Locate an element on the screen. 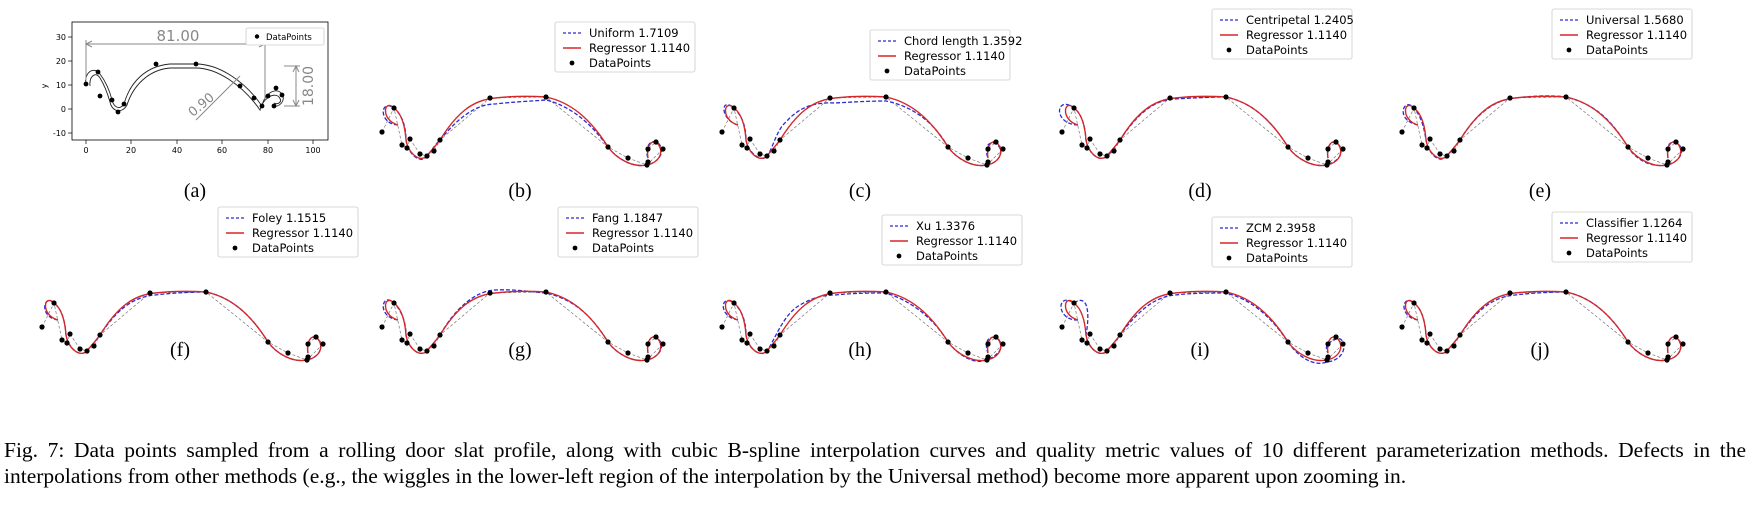 The image size is (1750, 532). panel-a: 30 20 10 0 -10 y 0 20 40 60 80 100 is located at coordinates (170, 102).